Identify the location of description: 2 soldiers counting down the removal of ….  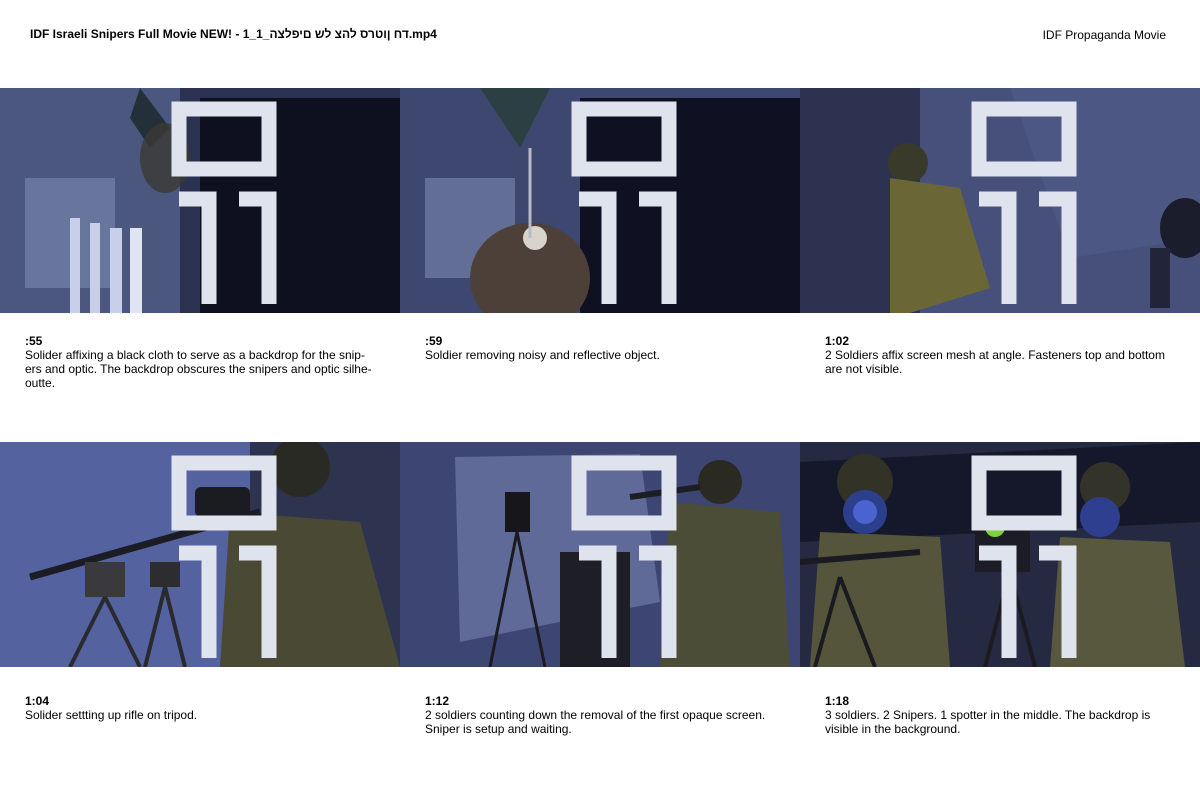
(595, 722).